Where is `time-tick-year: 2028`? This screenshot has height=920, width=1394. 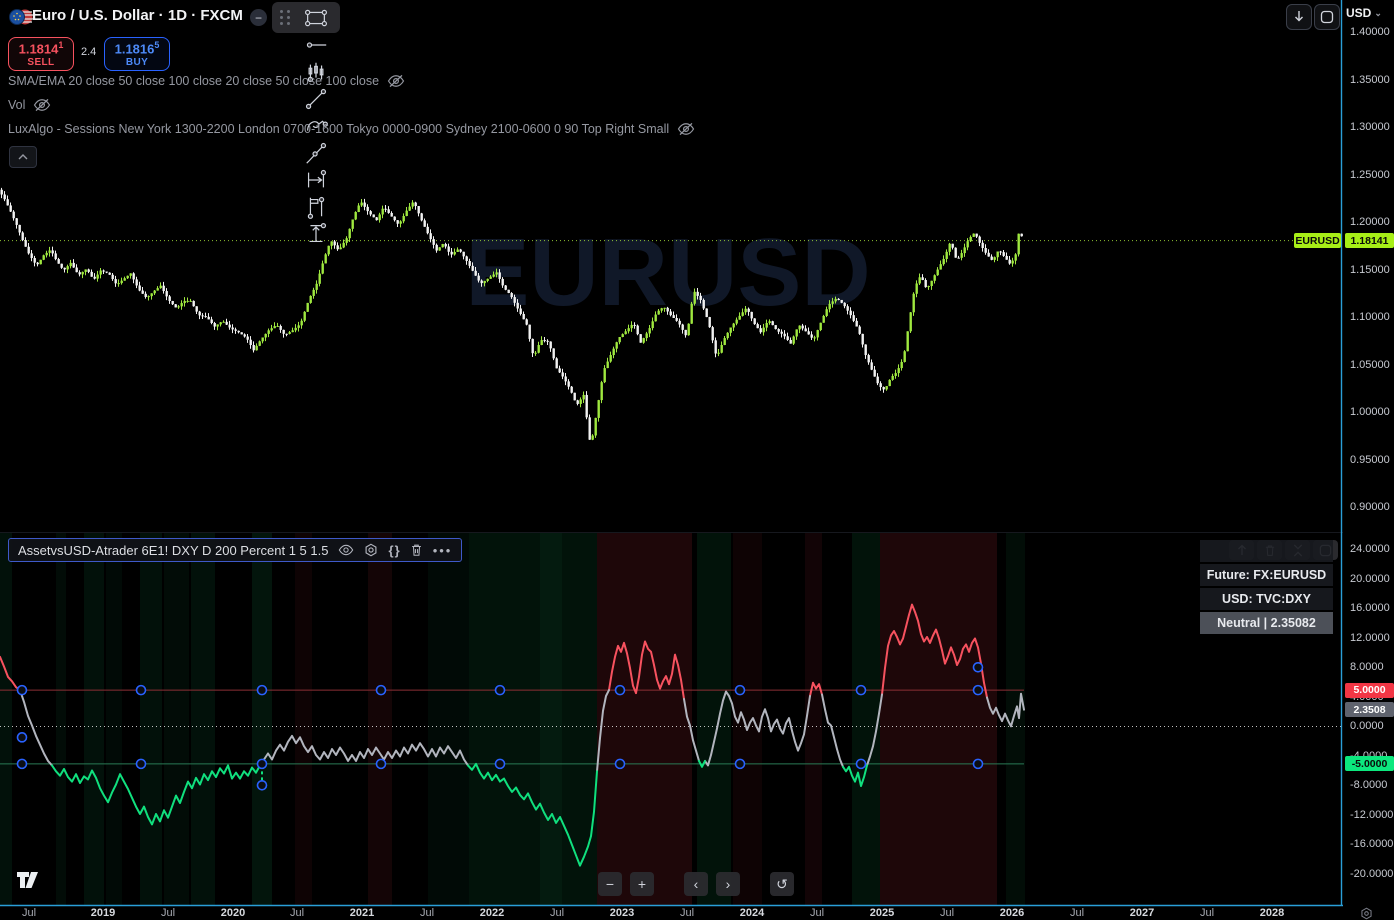
time-tick-year: 2028 is located at coordinates (1272, 913).